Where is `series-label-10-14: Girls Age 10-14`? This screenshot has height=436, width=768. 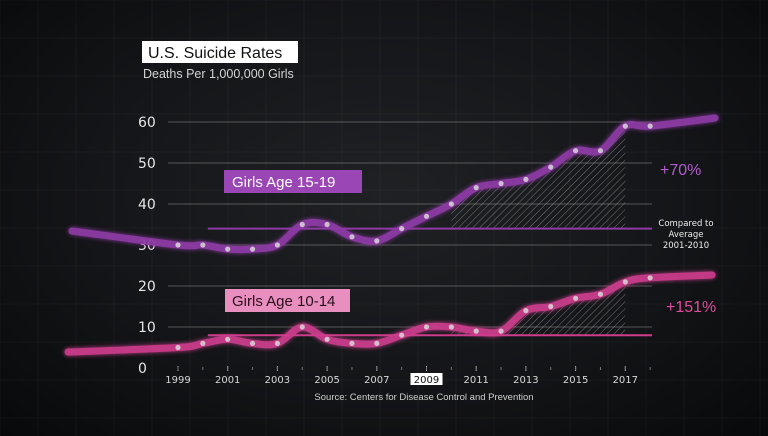
series-label-10-14: Girls Age 10-14 is located at coordinates (283, 301).